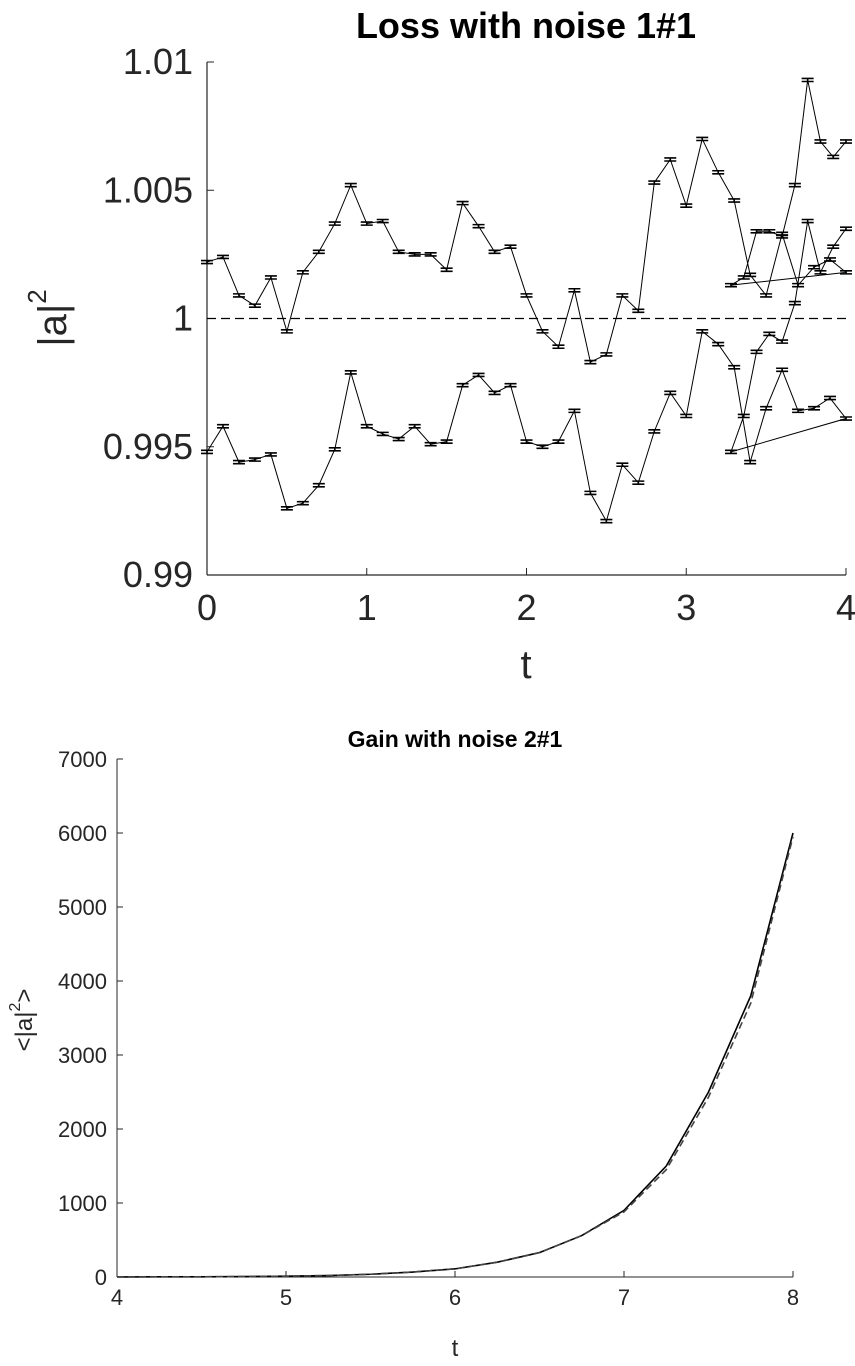  What do you see at coordinates (455, 1297) in the screenshot?
I see `x-tick-label: 6` at bounding box center [455, 1297].